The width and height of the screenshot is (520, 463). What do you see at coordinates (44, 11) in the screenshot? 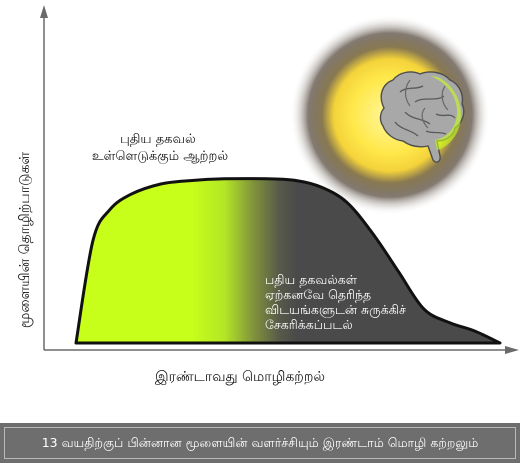
I see `y-axis-arrow` at bounding box center [44, 11].